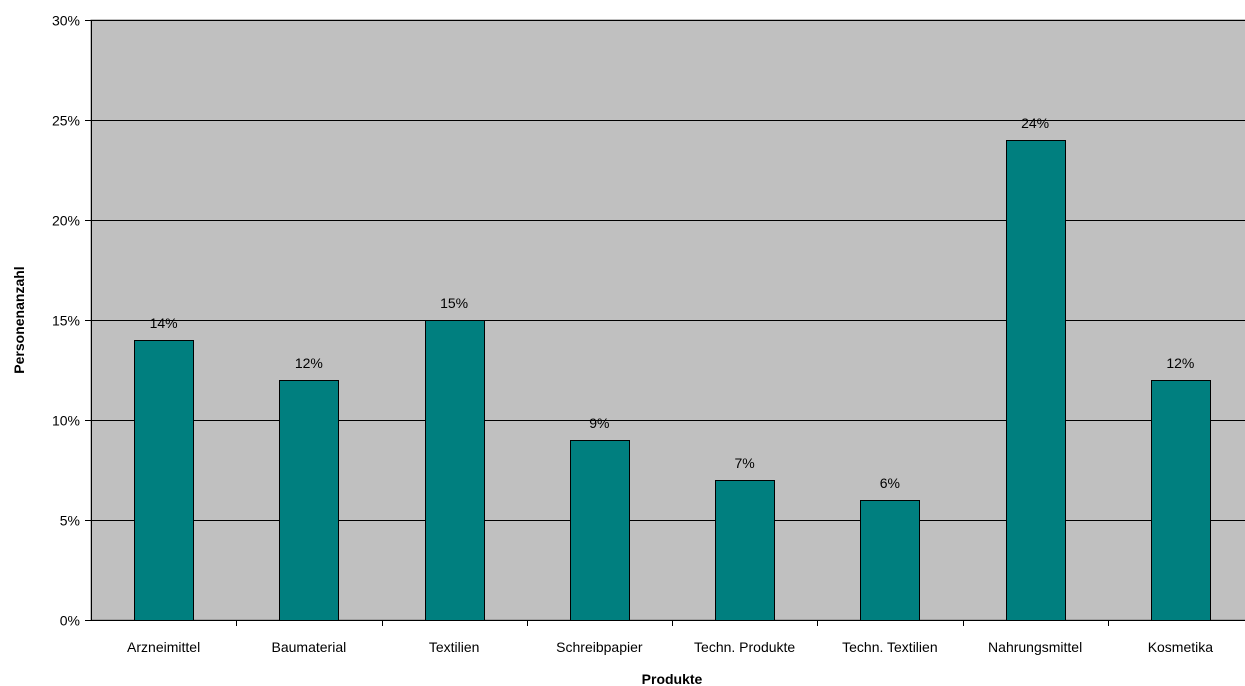 This screenshot has height=686, width=1245. Describe the element at coordinates (600, 530) in the screenshot. I see `bar-schreibpapier` at that location.